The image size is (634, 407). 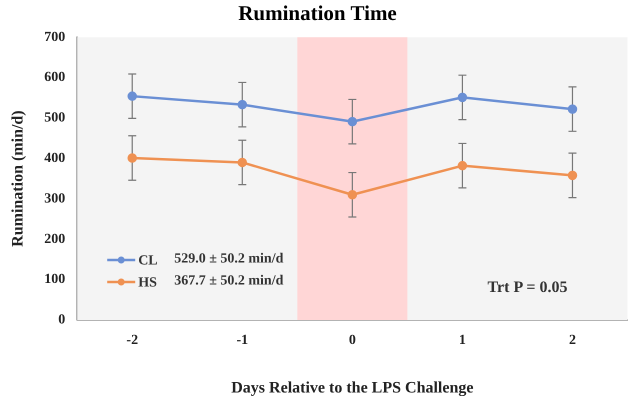 What do you see at coordinates (55, 239) in the screenshot?
I see `y-tick-label: 200` at bounding box center [55, 239].